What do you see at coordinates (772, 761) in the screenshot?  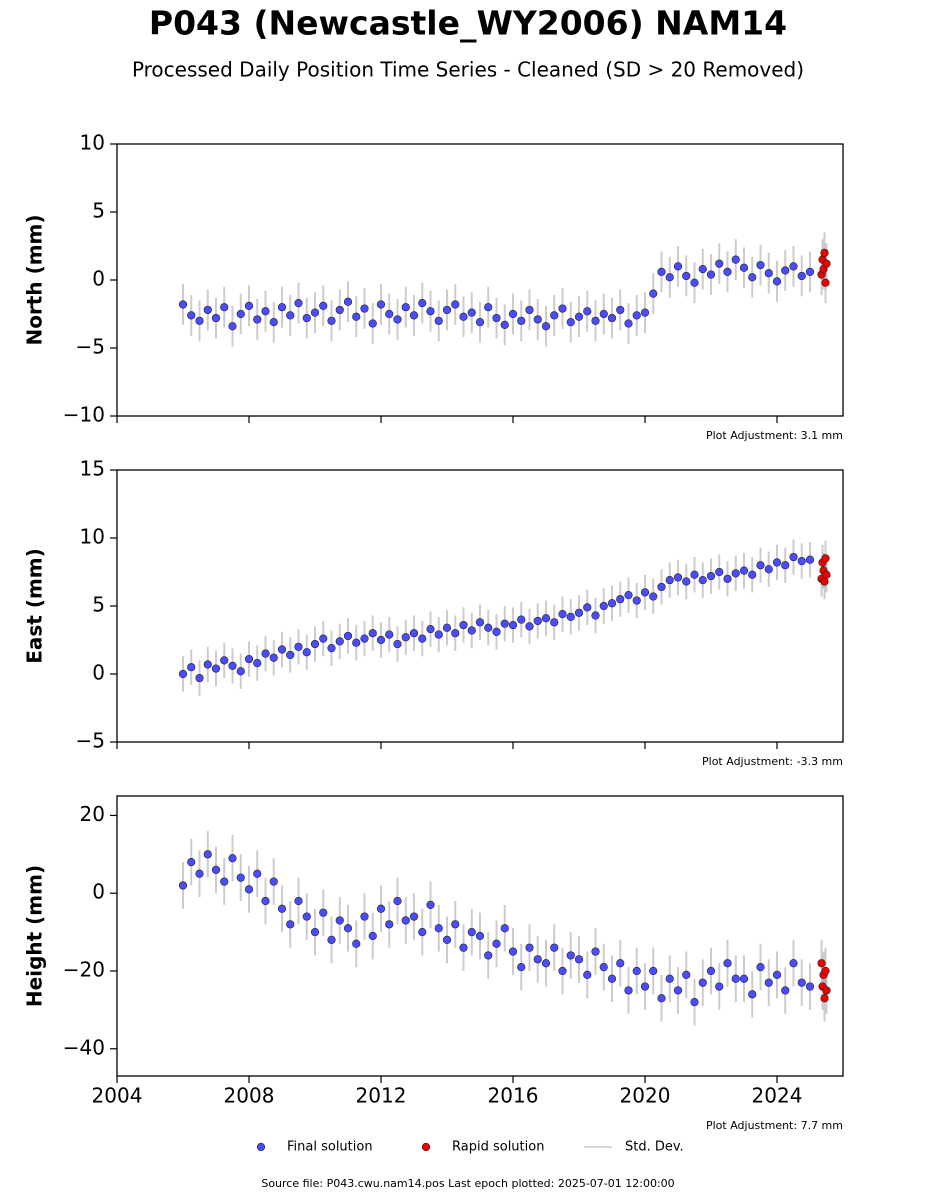 I see `annotation: Plot Adjustment: -3.3 mm` at bounding box center [772, 761].